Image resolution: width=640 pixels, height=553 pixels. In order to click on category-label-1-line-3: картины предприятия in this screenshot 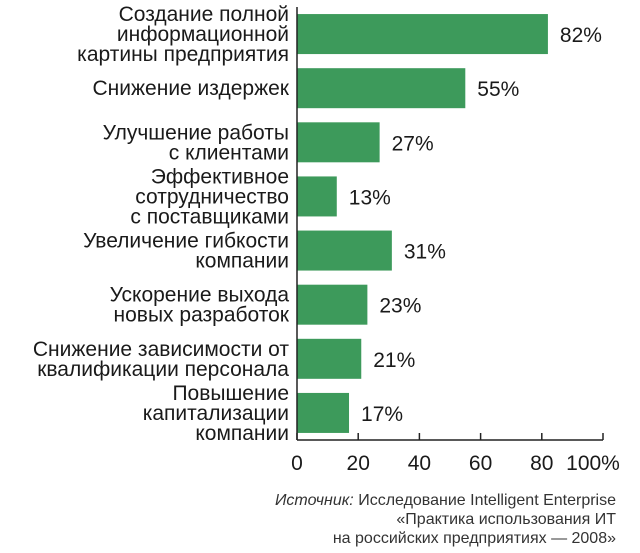, I will do `click(183, 54)`.